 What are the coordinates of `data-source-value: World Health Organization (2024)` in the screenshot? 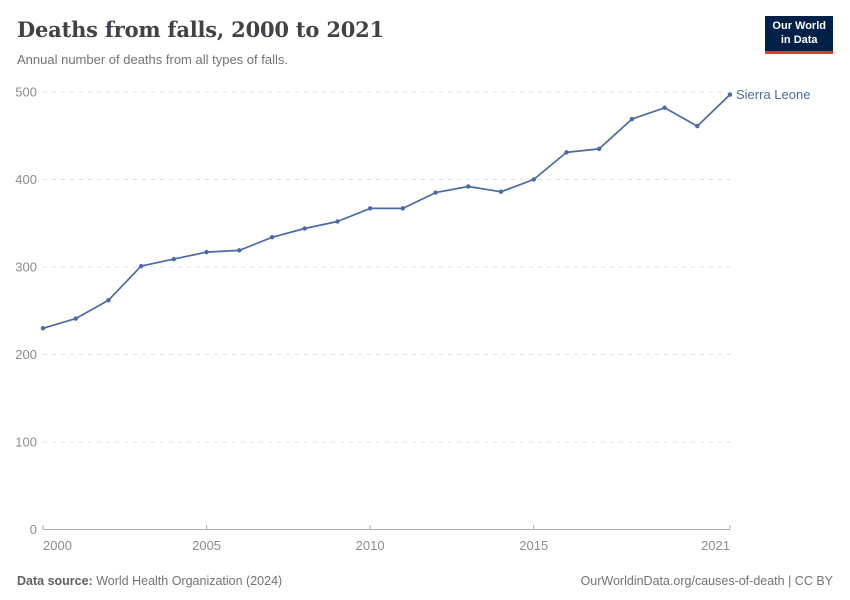 It's located at (187, 581).